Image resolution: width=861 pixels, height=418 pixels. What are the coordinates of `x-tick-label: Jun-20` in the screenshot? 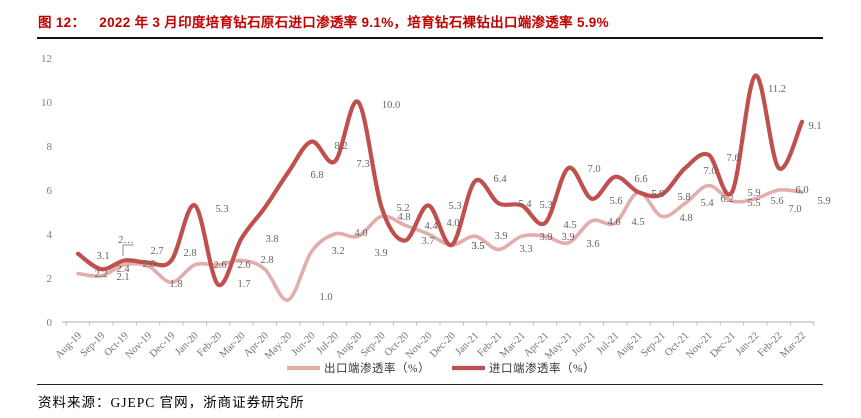 It's located at (304, 344).